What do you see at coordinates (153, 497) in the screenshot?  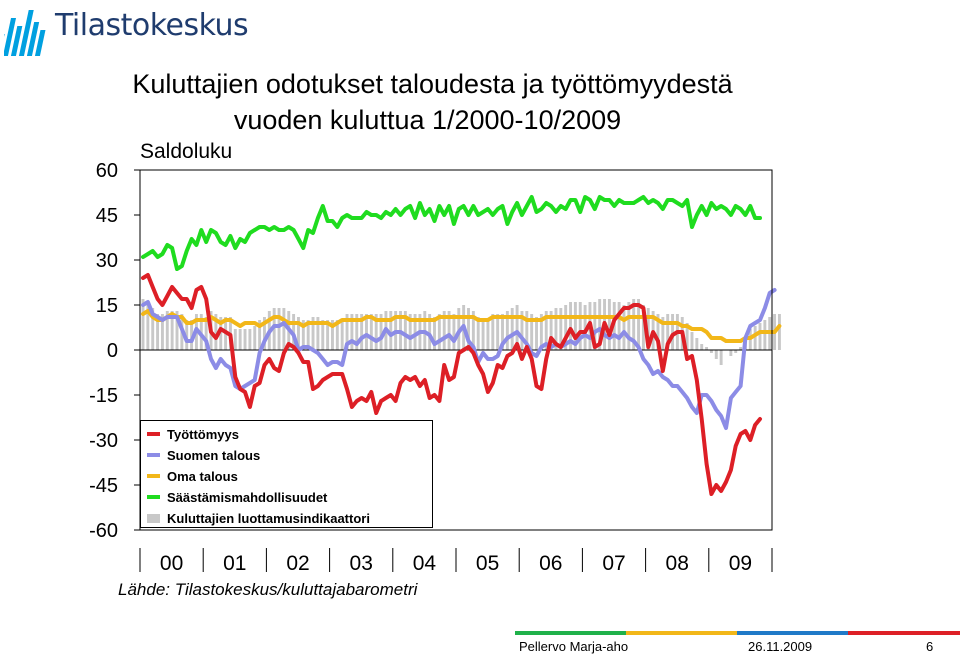 I see `legend-swatch-saving` at bounding box center [153, 497].